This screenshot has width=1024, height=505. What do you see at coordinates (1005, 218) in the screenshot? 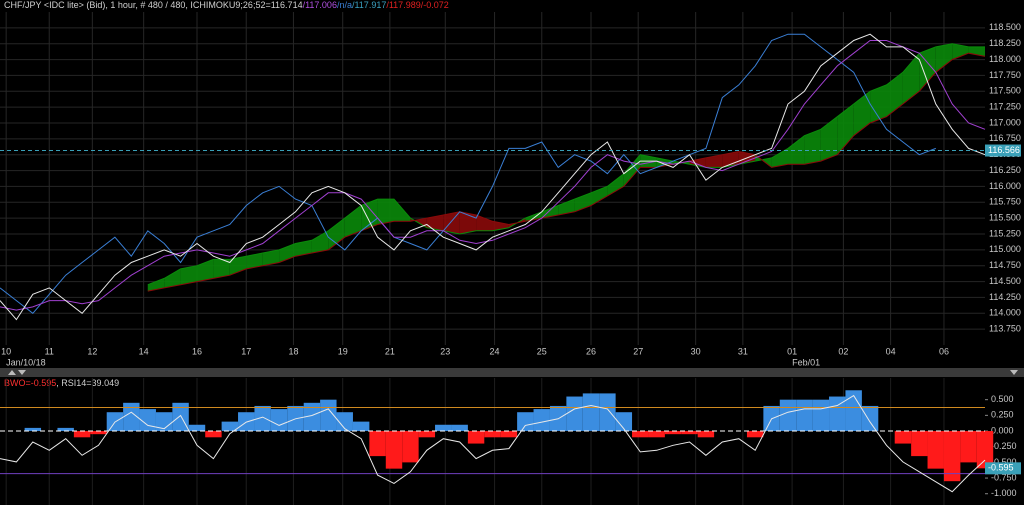
I see `y-tick-label: 115.500` at bounding box center [1005, 218].